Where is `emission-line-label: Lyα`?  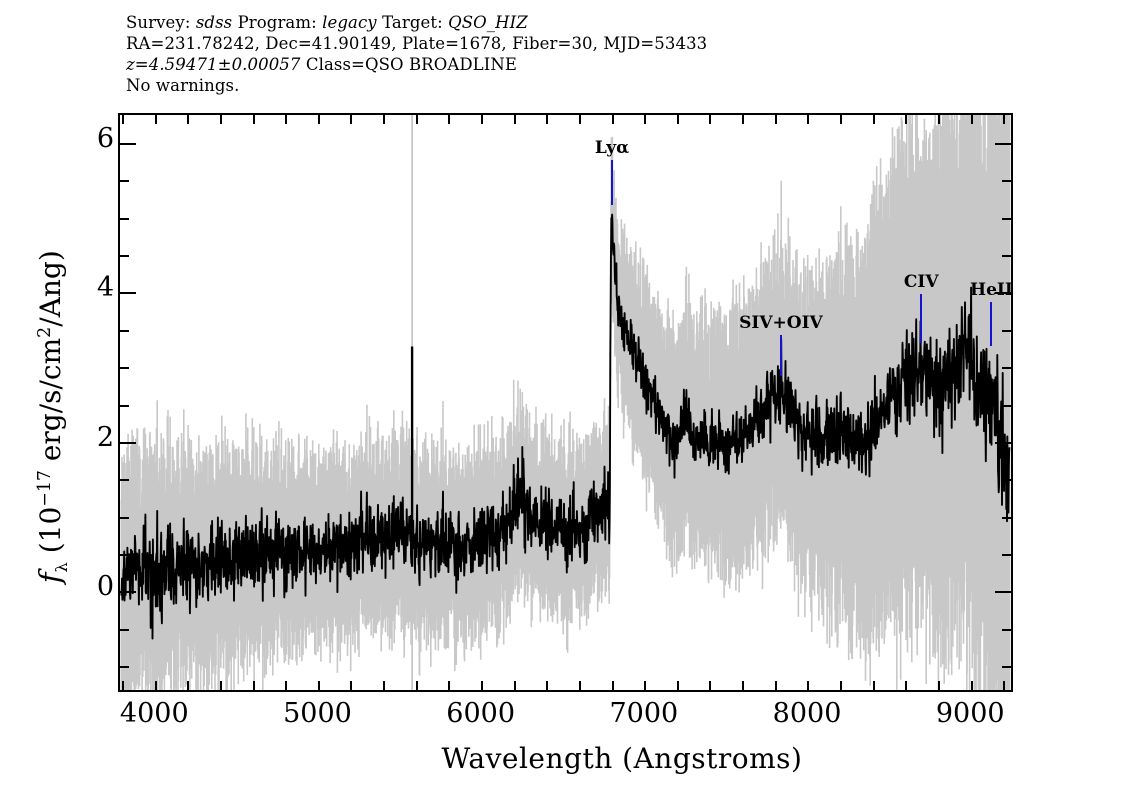 emission-line-label: Lyα is located at coordinates (612, 147).